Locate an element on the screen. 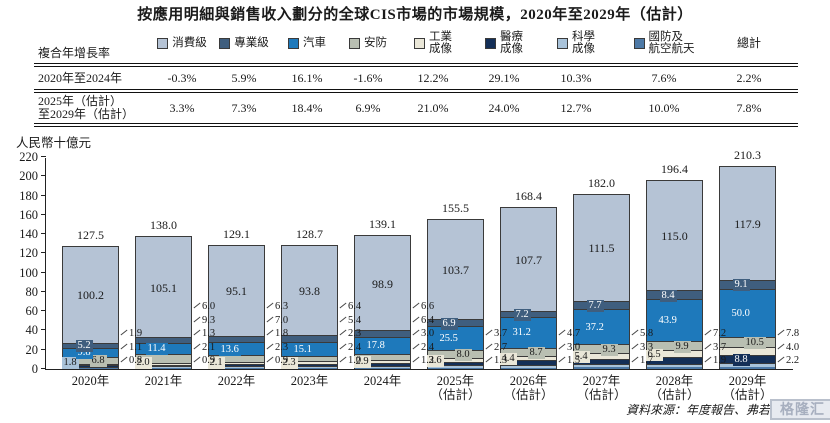  cagr-value-total: 7.8% is located at coordinates (749, 107).